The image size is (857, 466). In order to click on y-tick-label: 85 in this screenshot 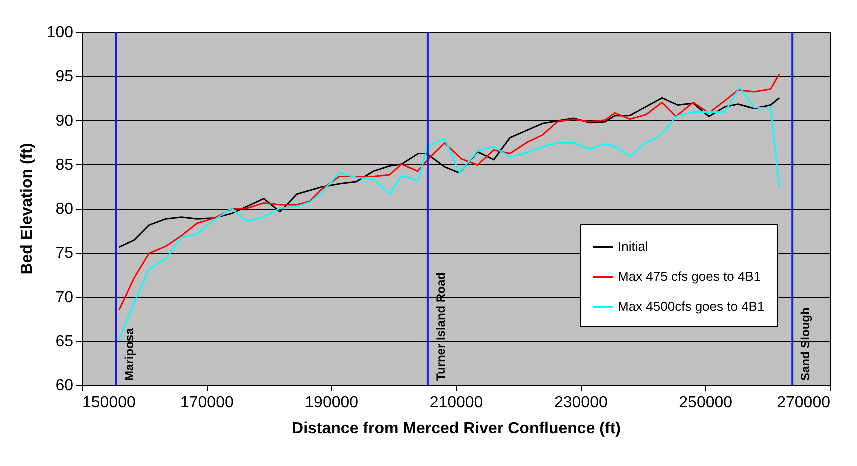, I will do `click(65, 165)`.